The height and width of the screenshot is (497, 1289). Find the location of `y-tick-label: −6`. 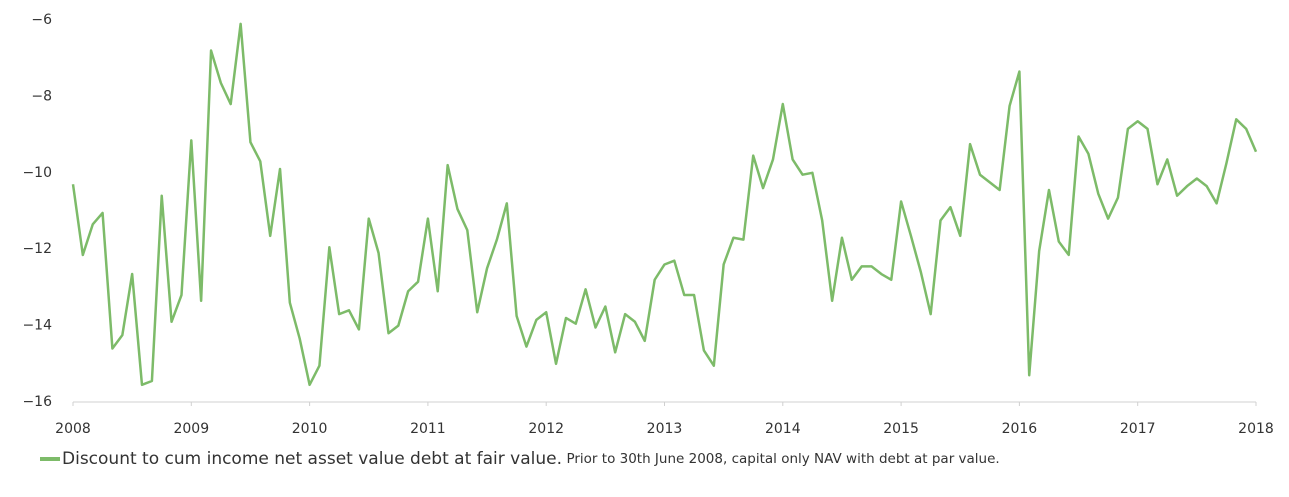

y-tick-label: −6 is located at coordinates (41, 20).